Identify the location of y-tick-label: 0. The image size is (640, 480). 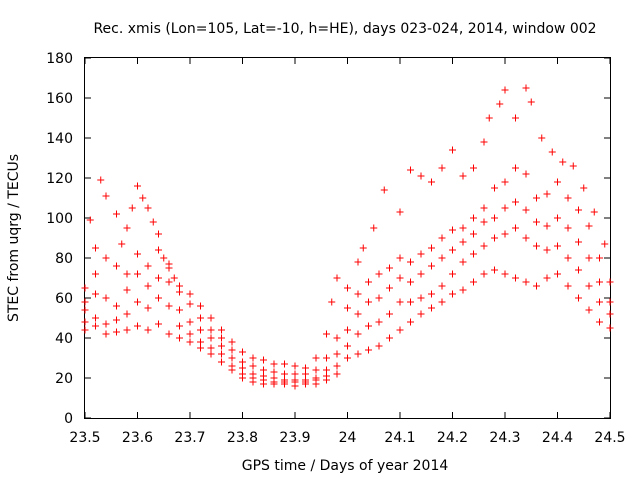
(68, 419).